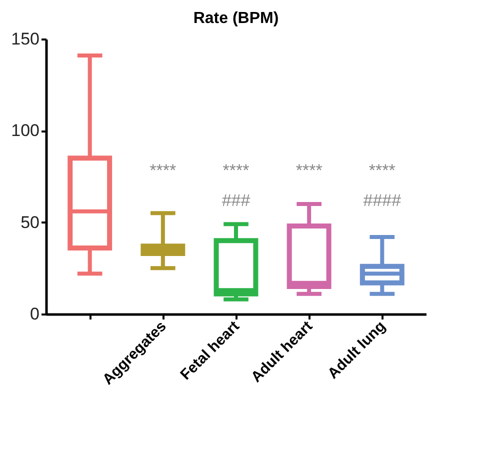  Describe the element at coordinates (382, 200) in the screenshot. I see `annotation: ####` at that location.